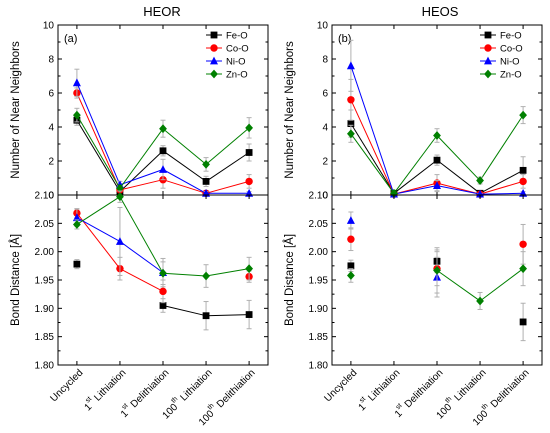  Describe the element at coordinates (45, 281) in the screenshot. I see `y-tick-label: 1.95` at that location.